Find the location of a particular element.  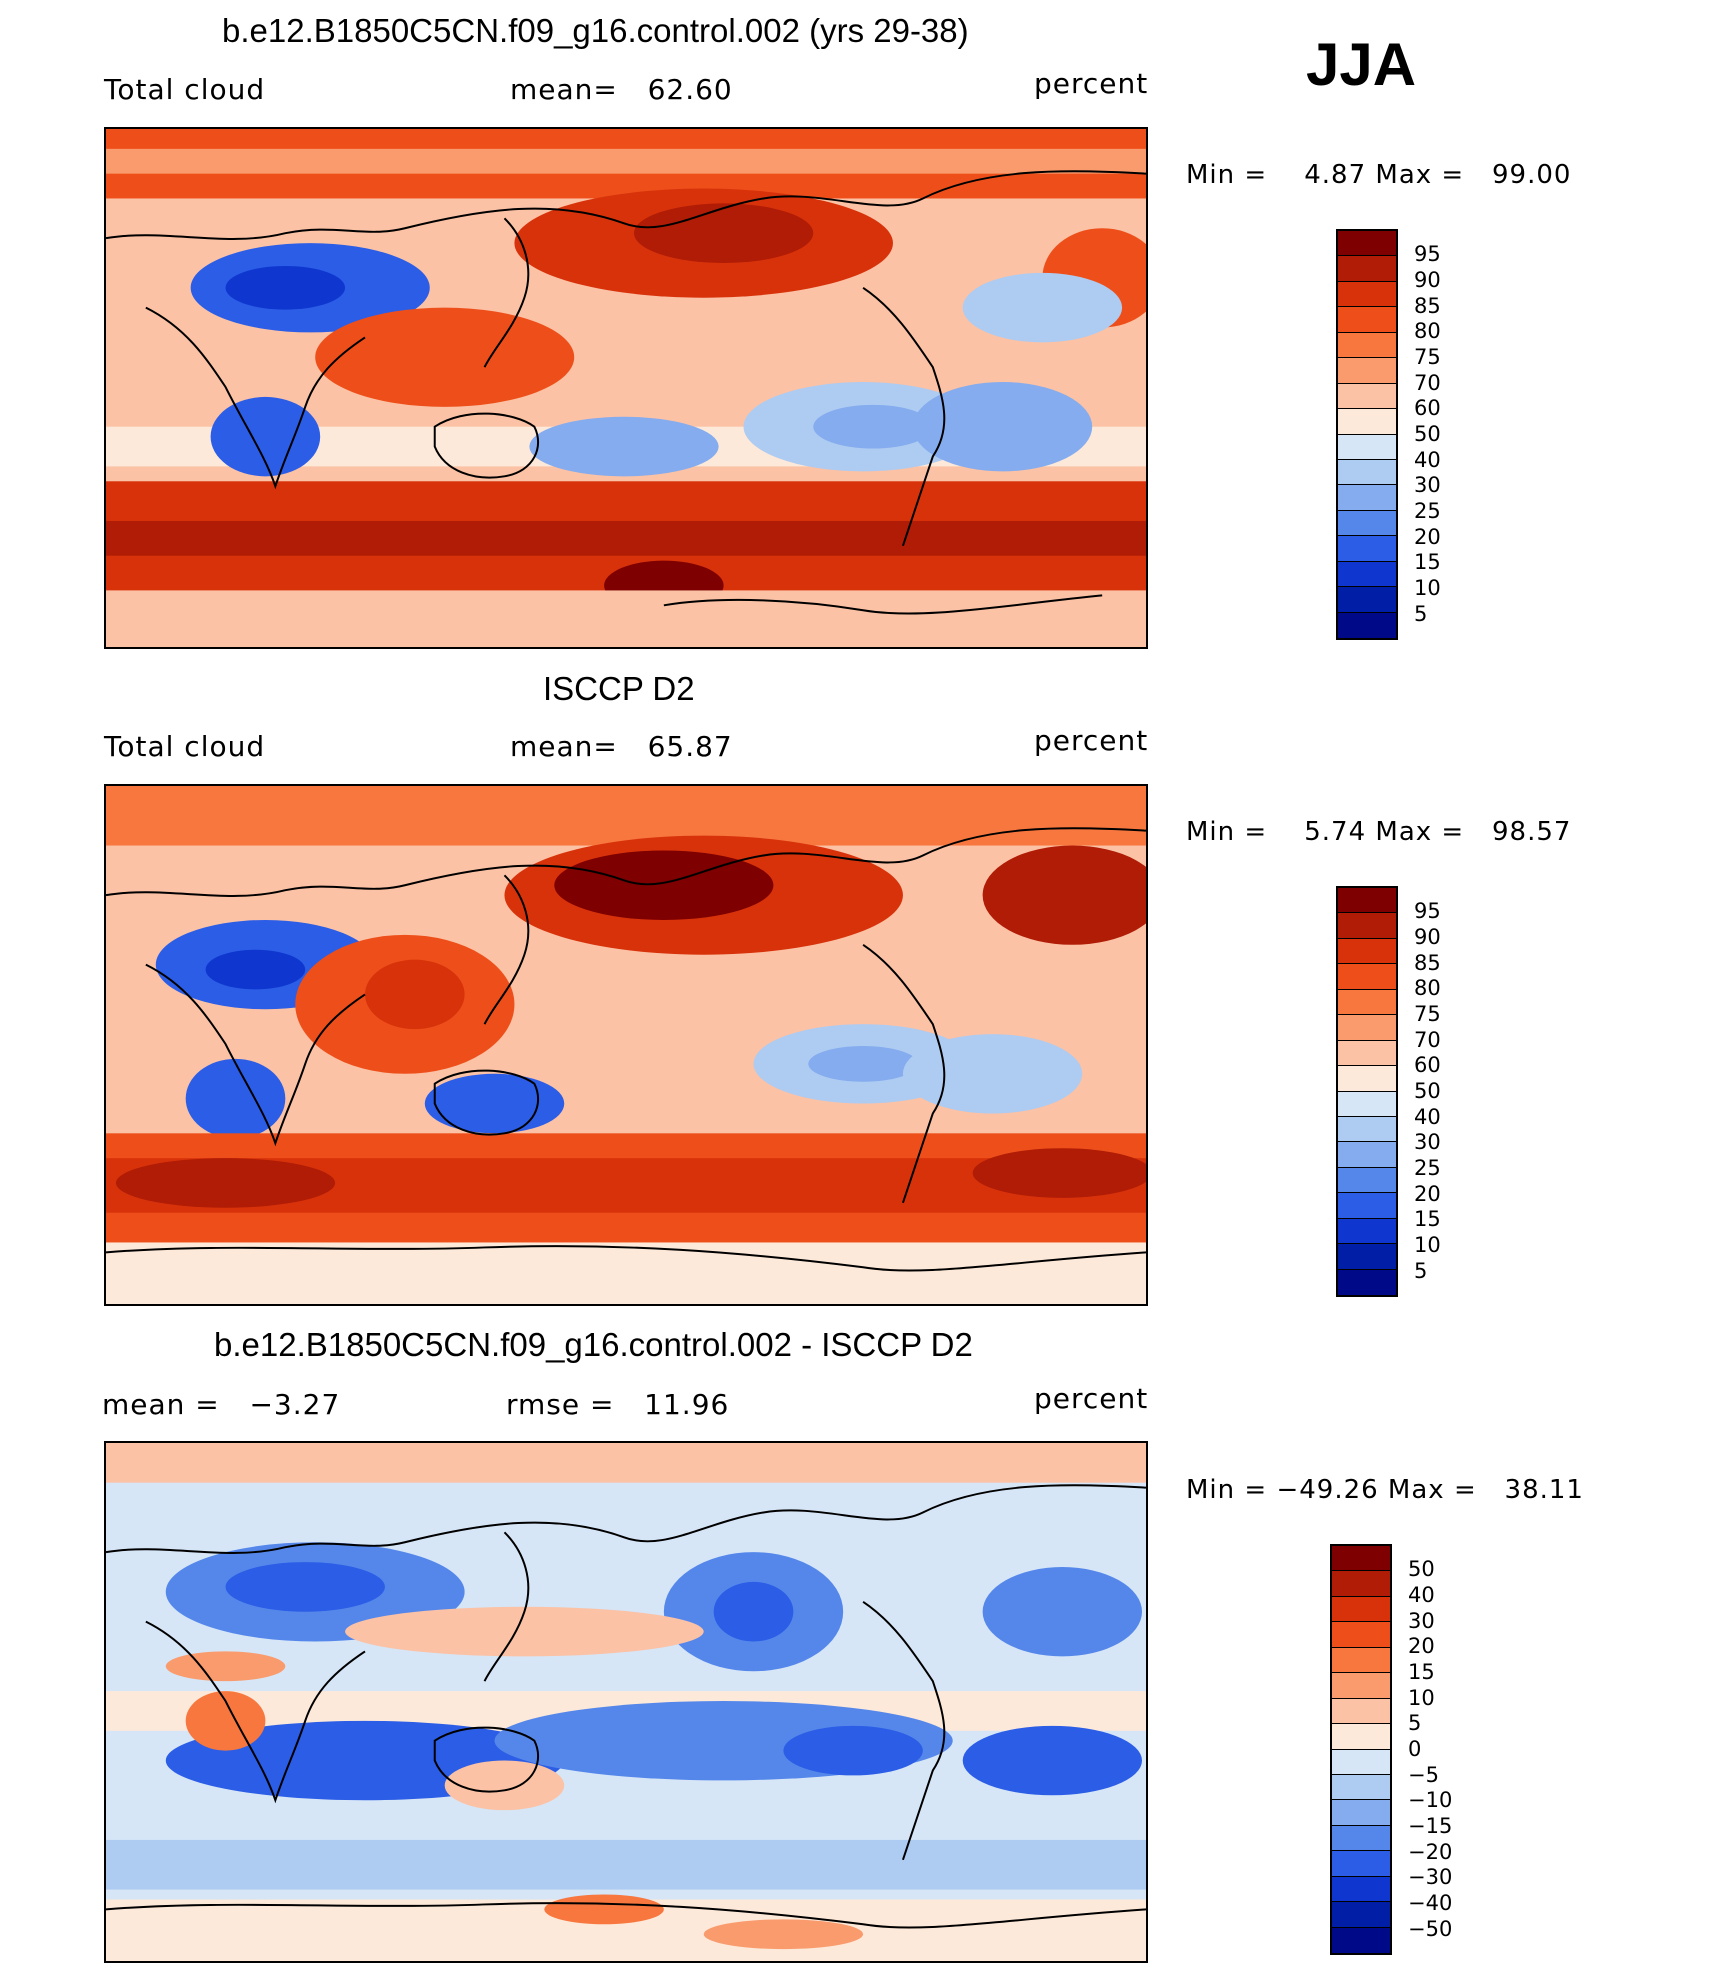

colorbar-label: 60 is located at coordinates (1427, 408).